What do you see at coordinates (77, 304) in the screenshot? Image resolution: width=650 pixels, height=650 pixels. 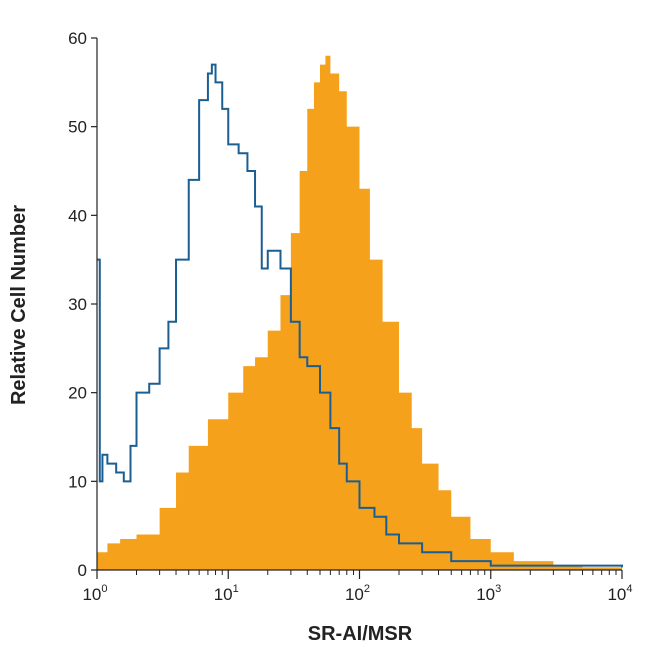 I see `y-tick-label: 30` at bounding box center [77, 304].